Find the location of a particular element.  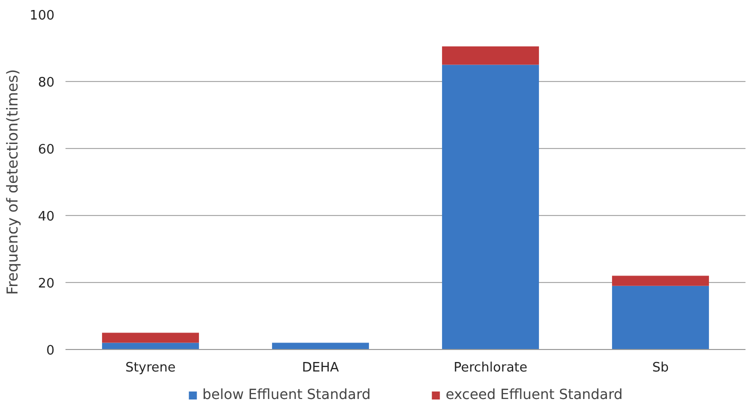

y-tick-label: 100 is located at coordinates (42, 16).